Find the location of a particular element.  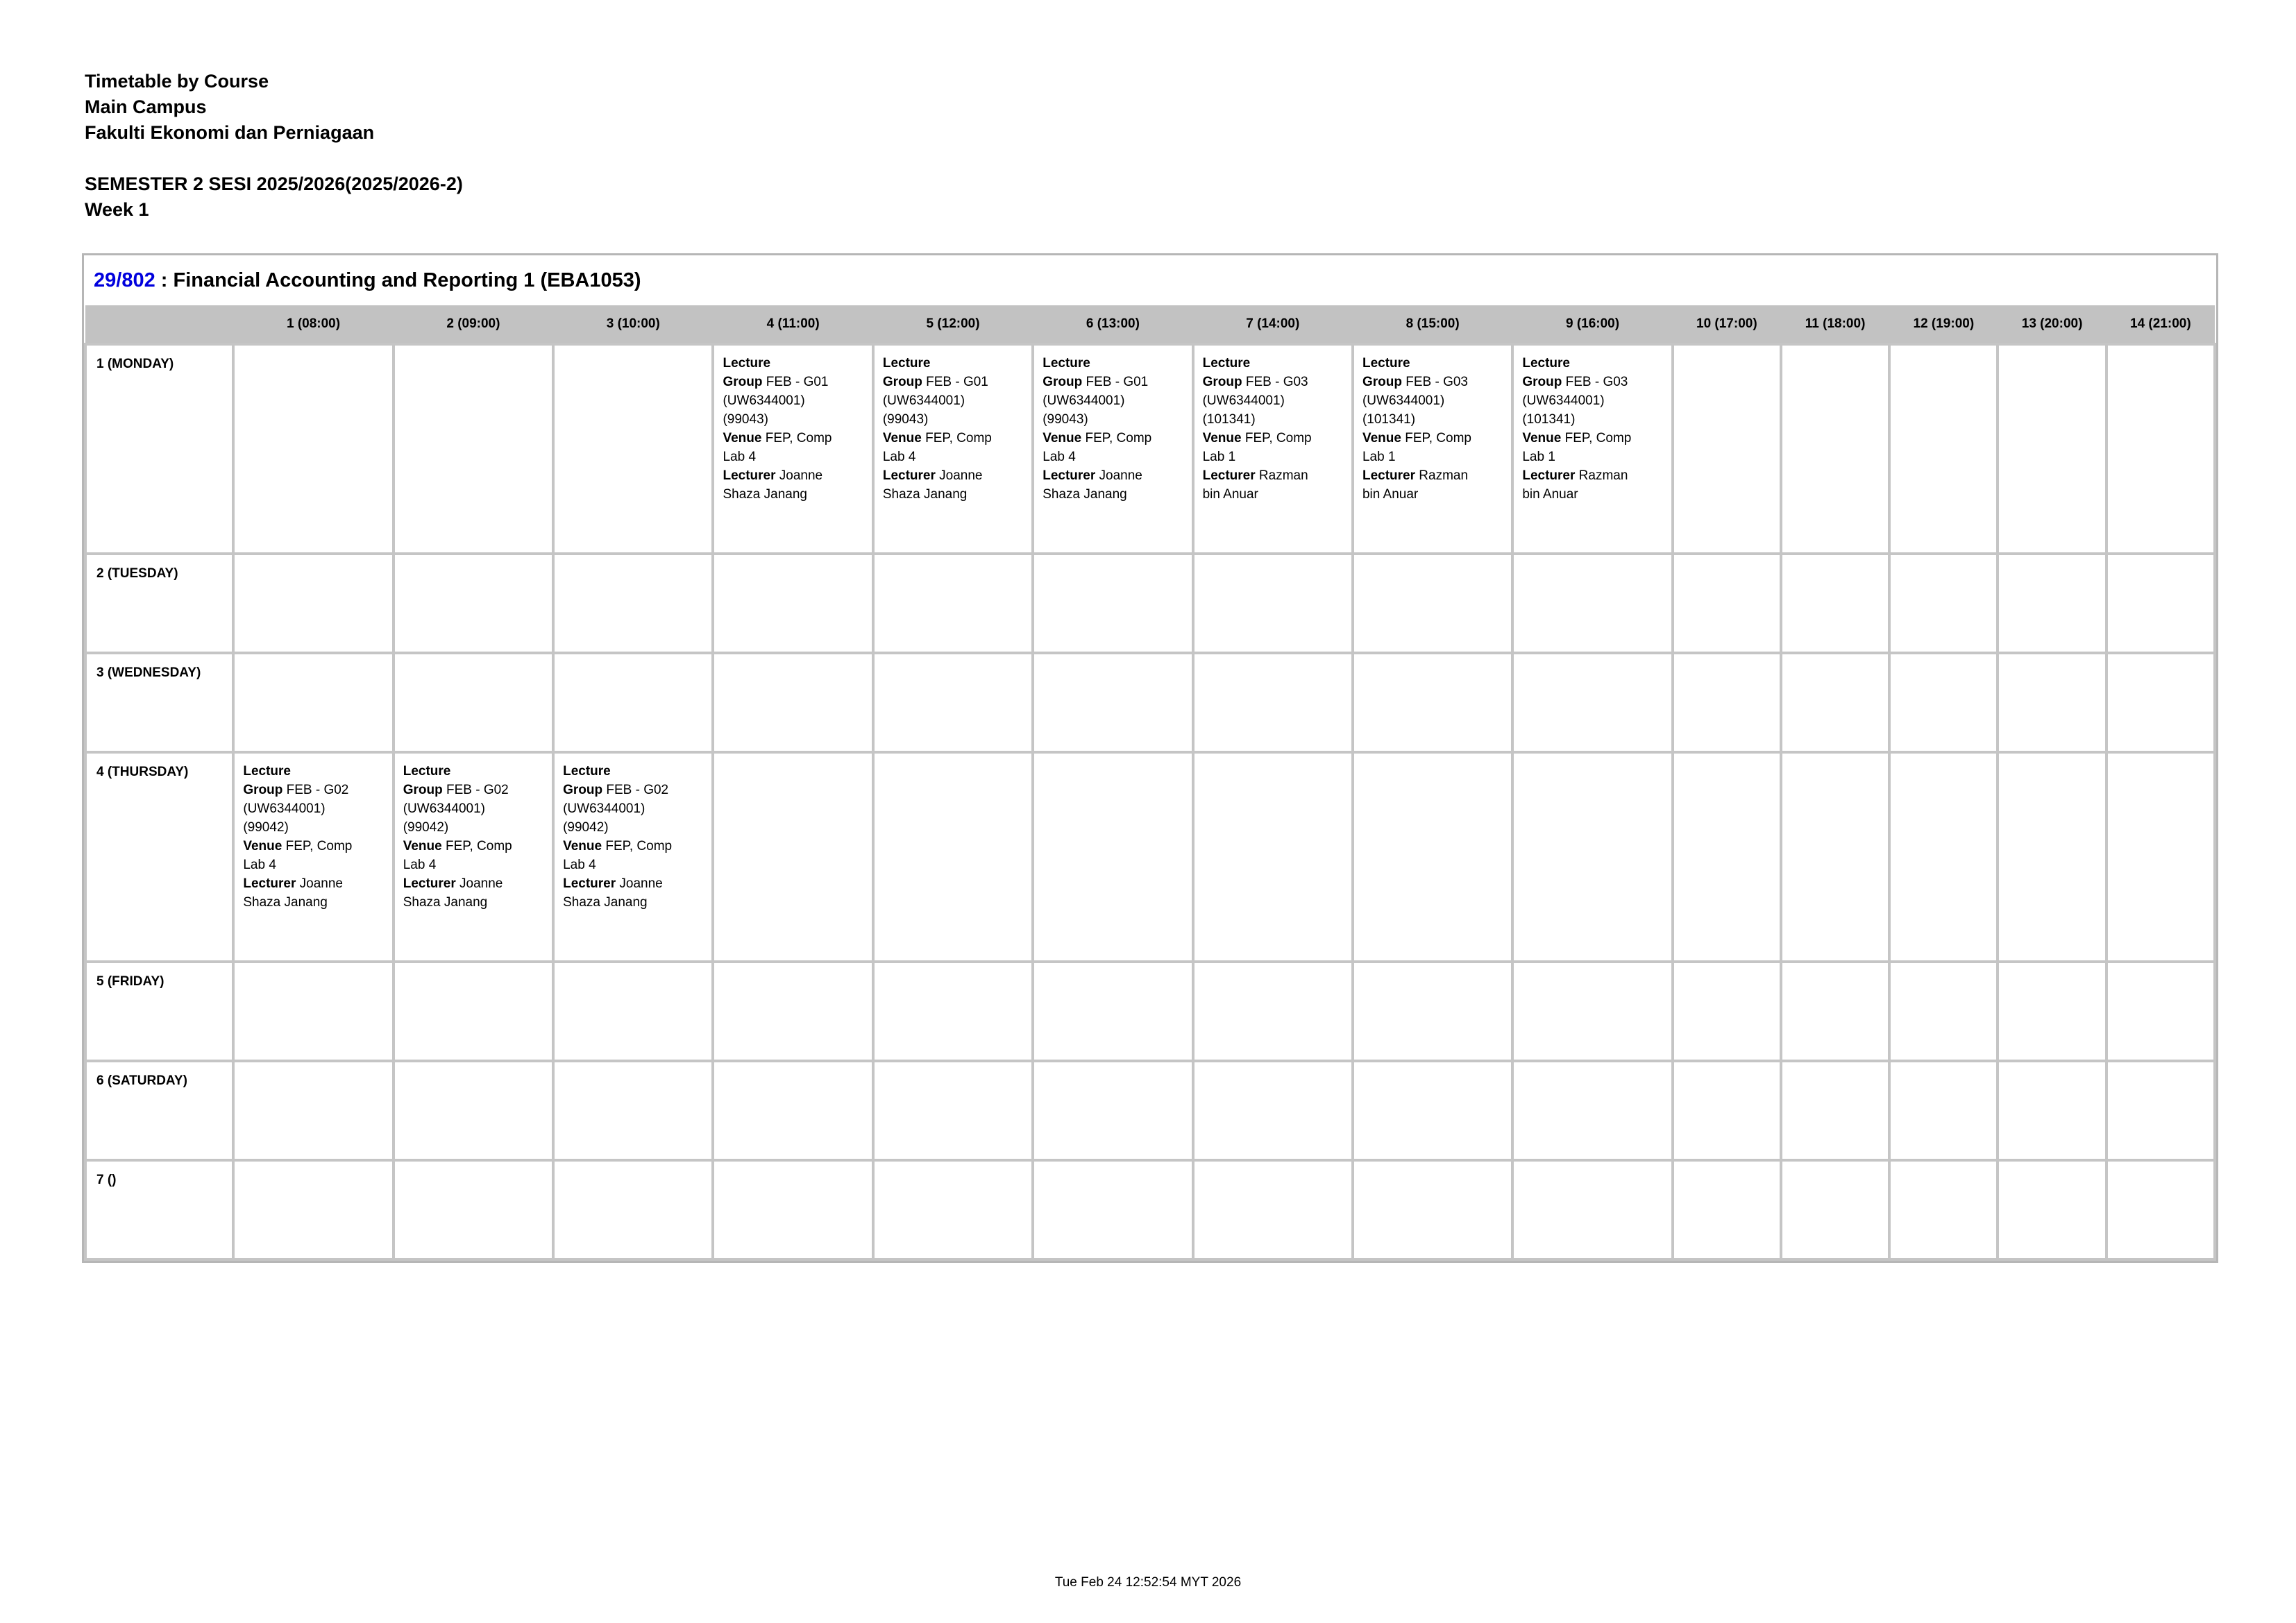

time-column-header: 7 (14:00) is located at coordinates (1272, 324).